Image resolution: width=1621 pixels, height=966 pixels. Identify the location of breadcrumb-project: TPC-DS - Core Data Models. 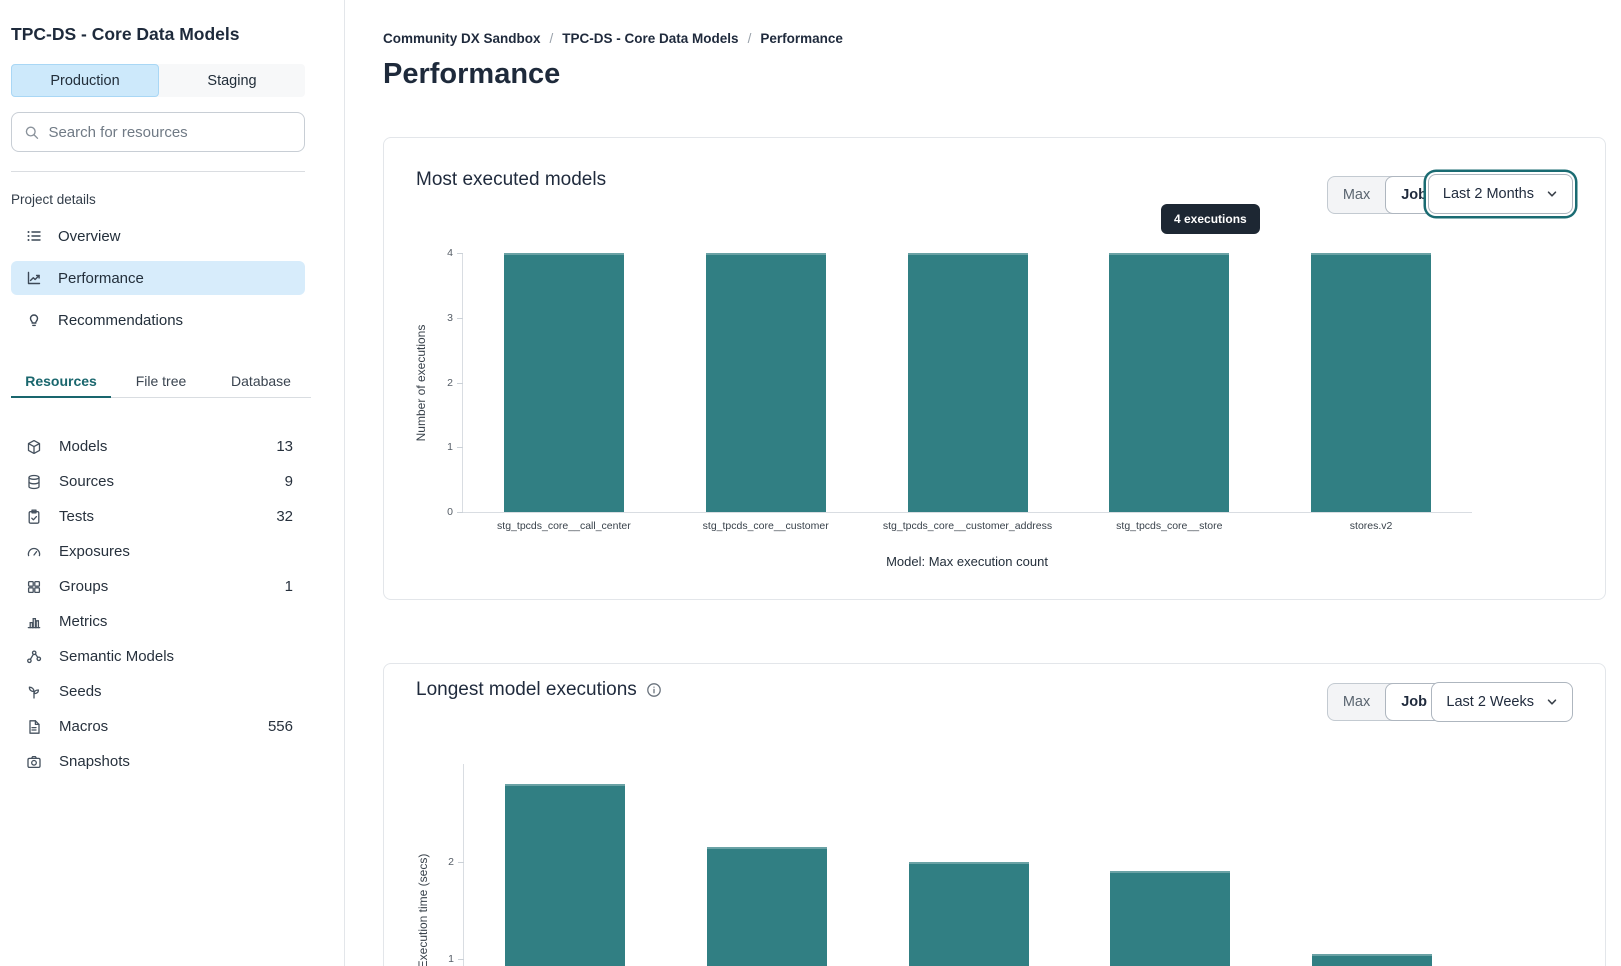
(650, 38).